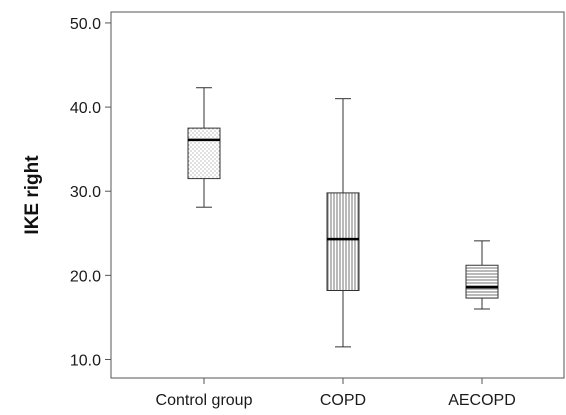 The height and width of the screenshot is (415, 566). I want to click on y-axis-title: IKE right, so click(32, 195).